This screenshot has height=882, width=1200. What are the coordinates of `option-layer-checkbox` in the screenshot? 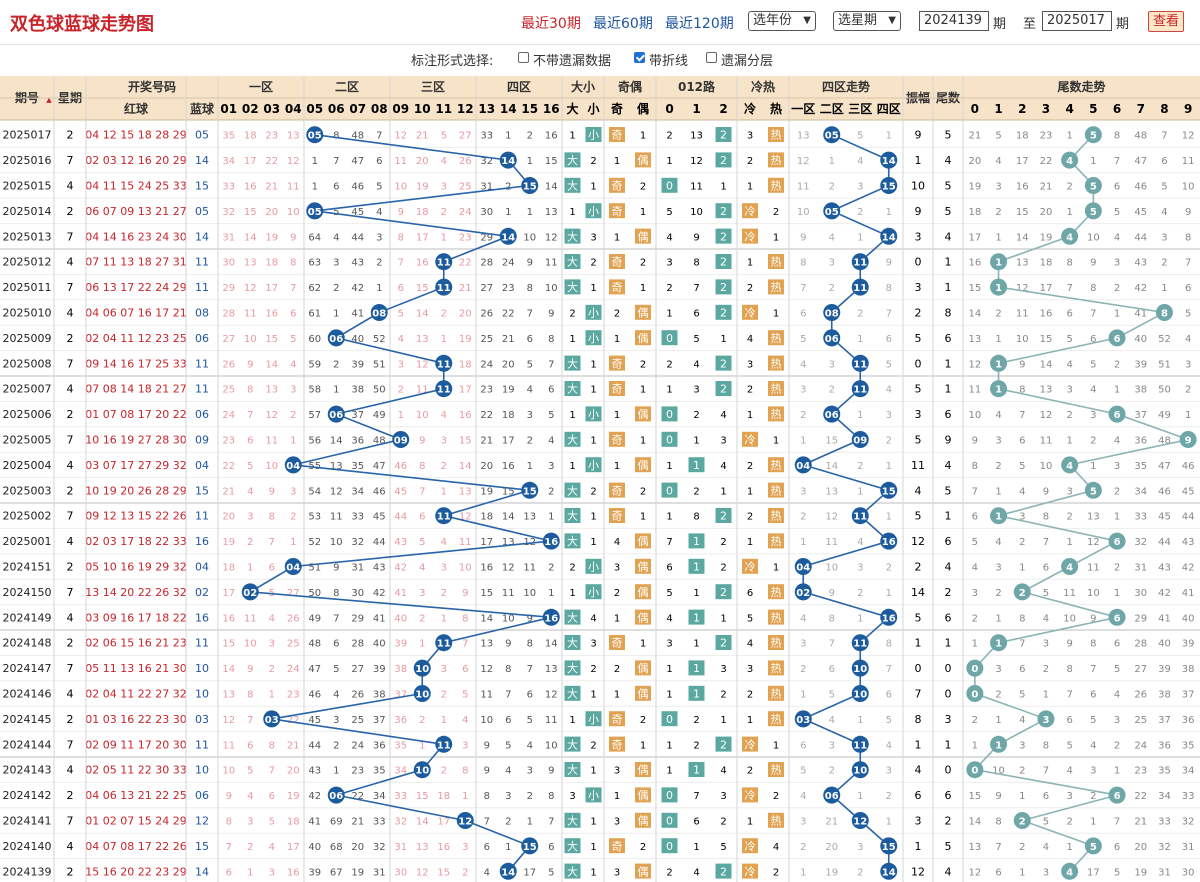 It's located at (711, 57).